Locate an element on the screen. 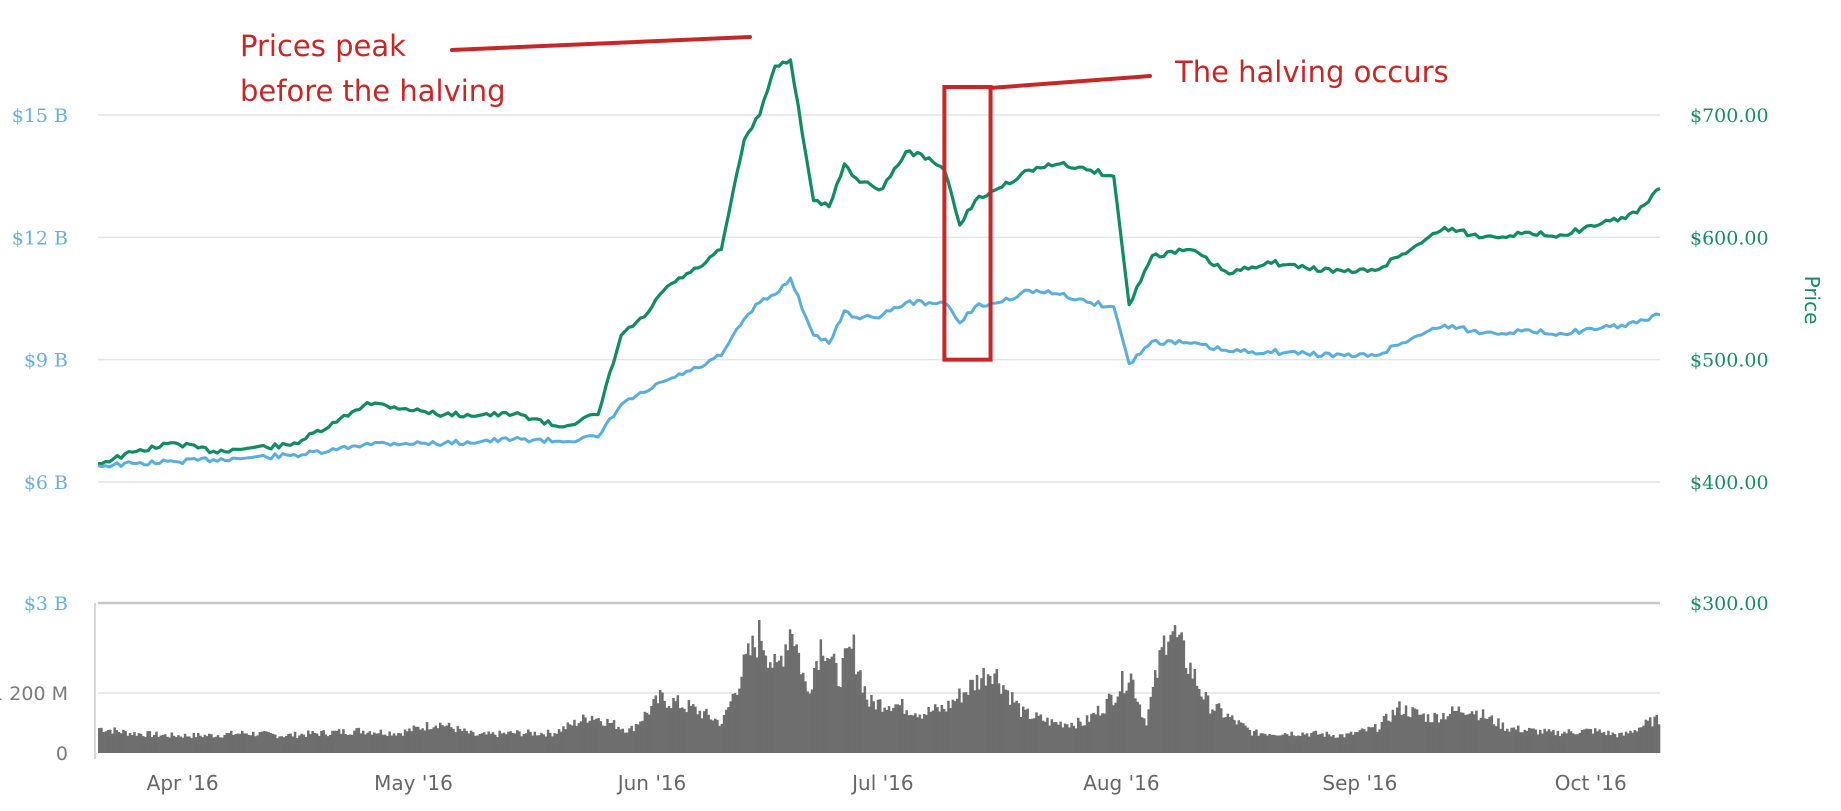 The height and width of the screenshot is (811, 1841). x-axis-tick-label: Apr '16 is located at coordinates (183, 783).